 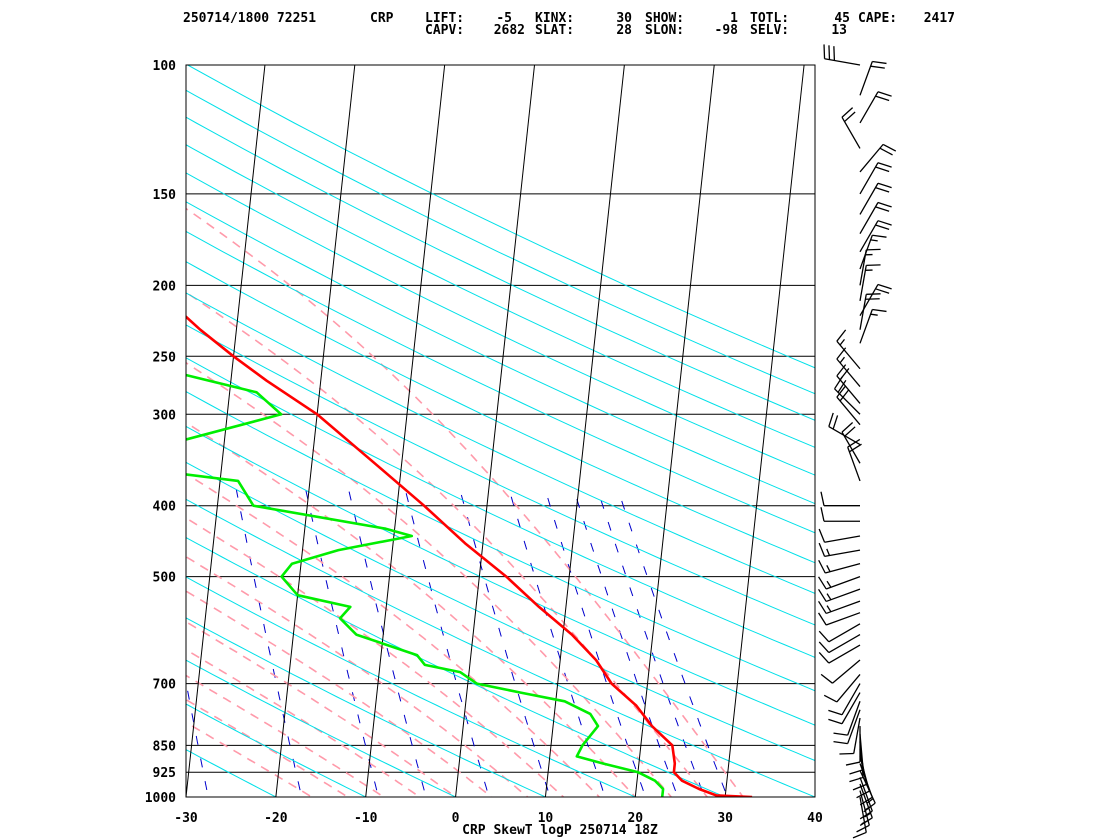 What do you see at coordinates (165, 195) in the screenshot?
I see `pressure-tick-label: 150` at bounding box center [165, 195].